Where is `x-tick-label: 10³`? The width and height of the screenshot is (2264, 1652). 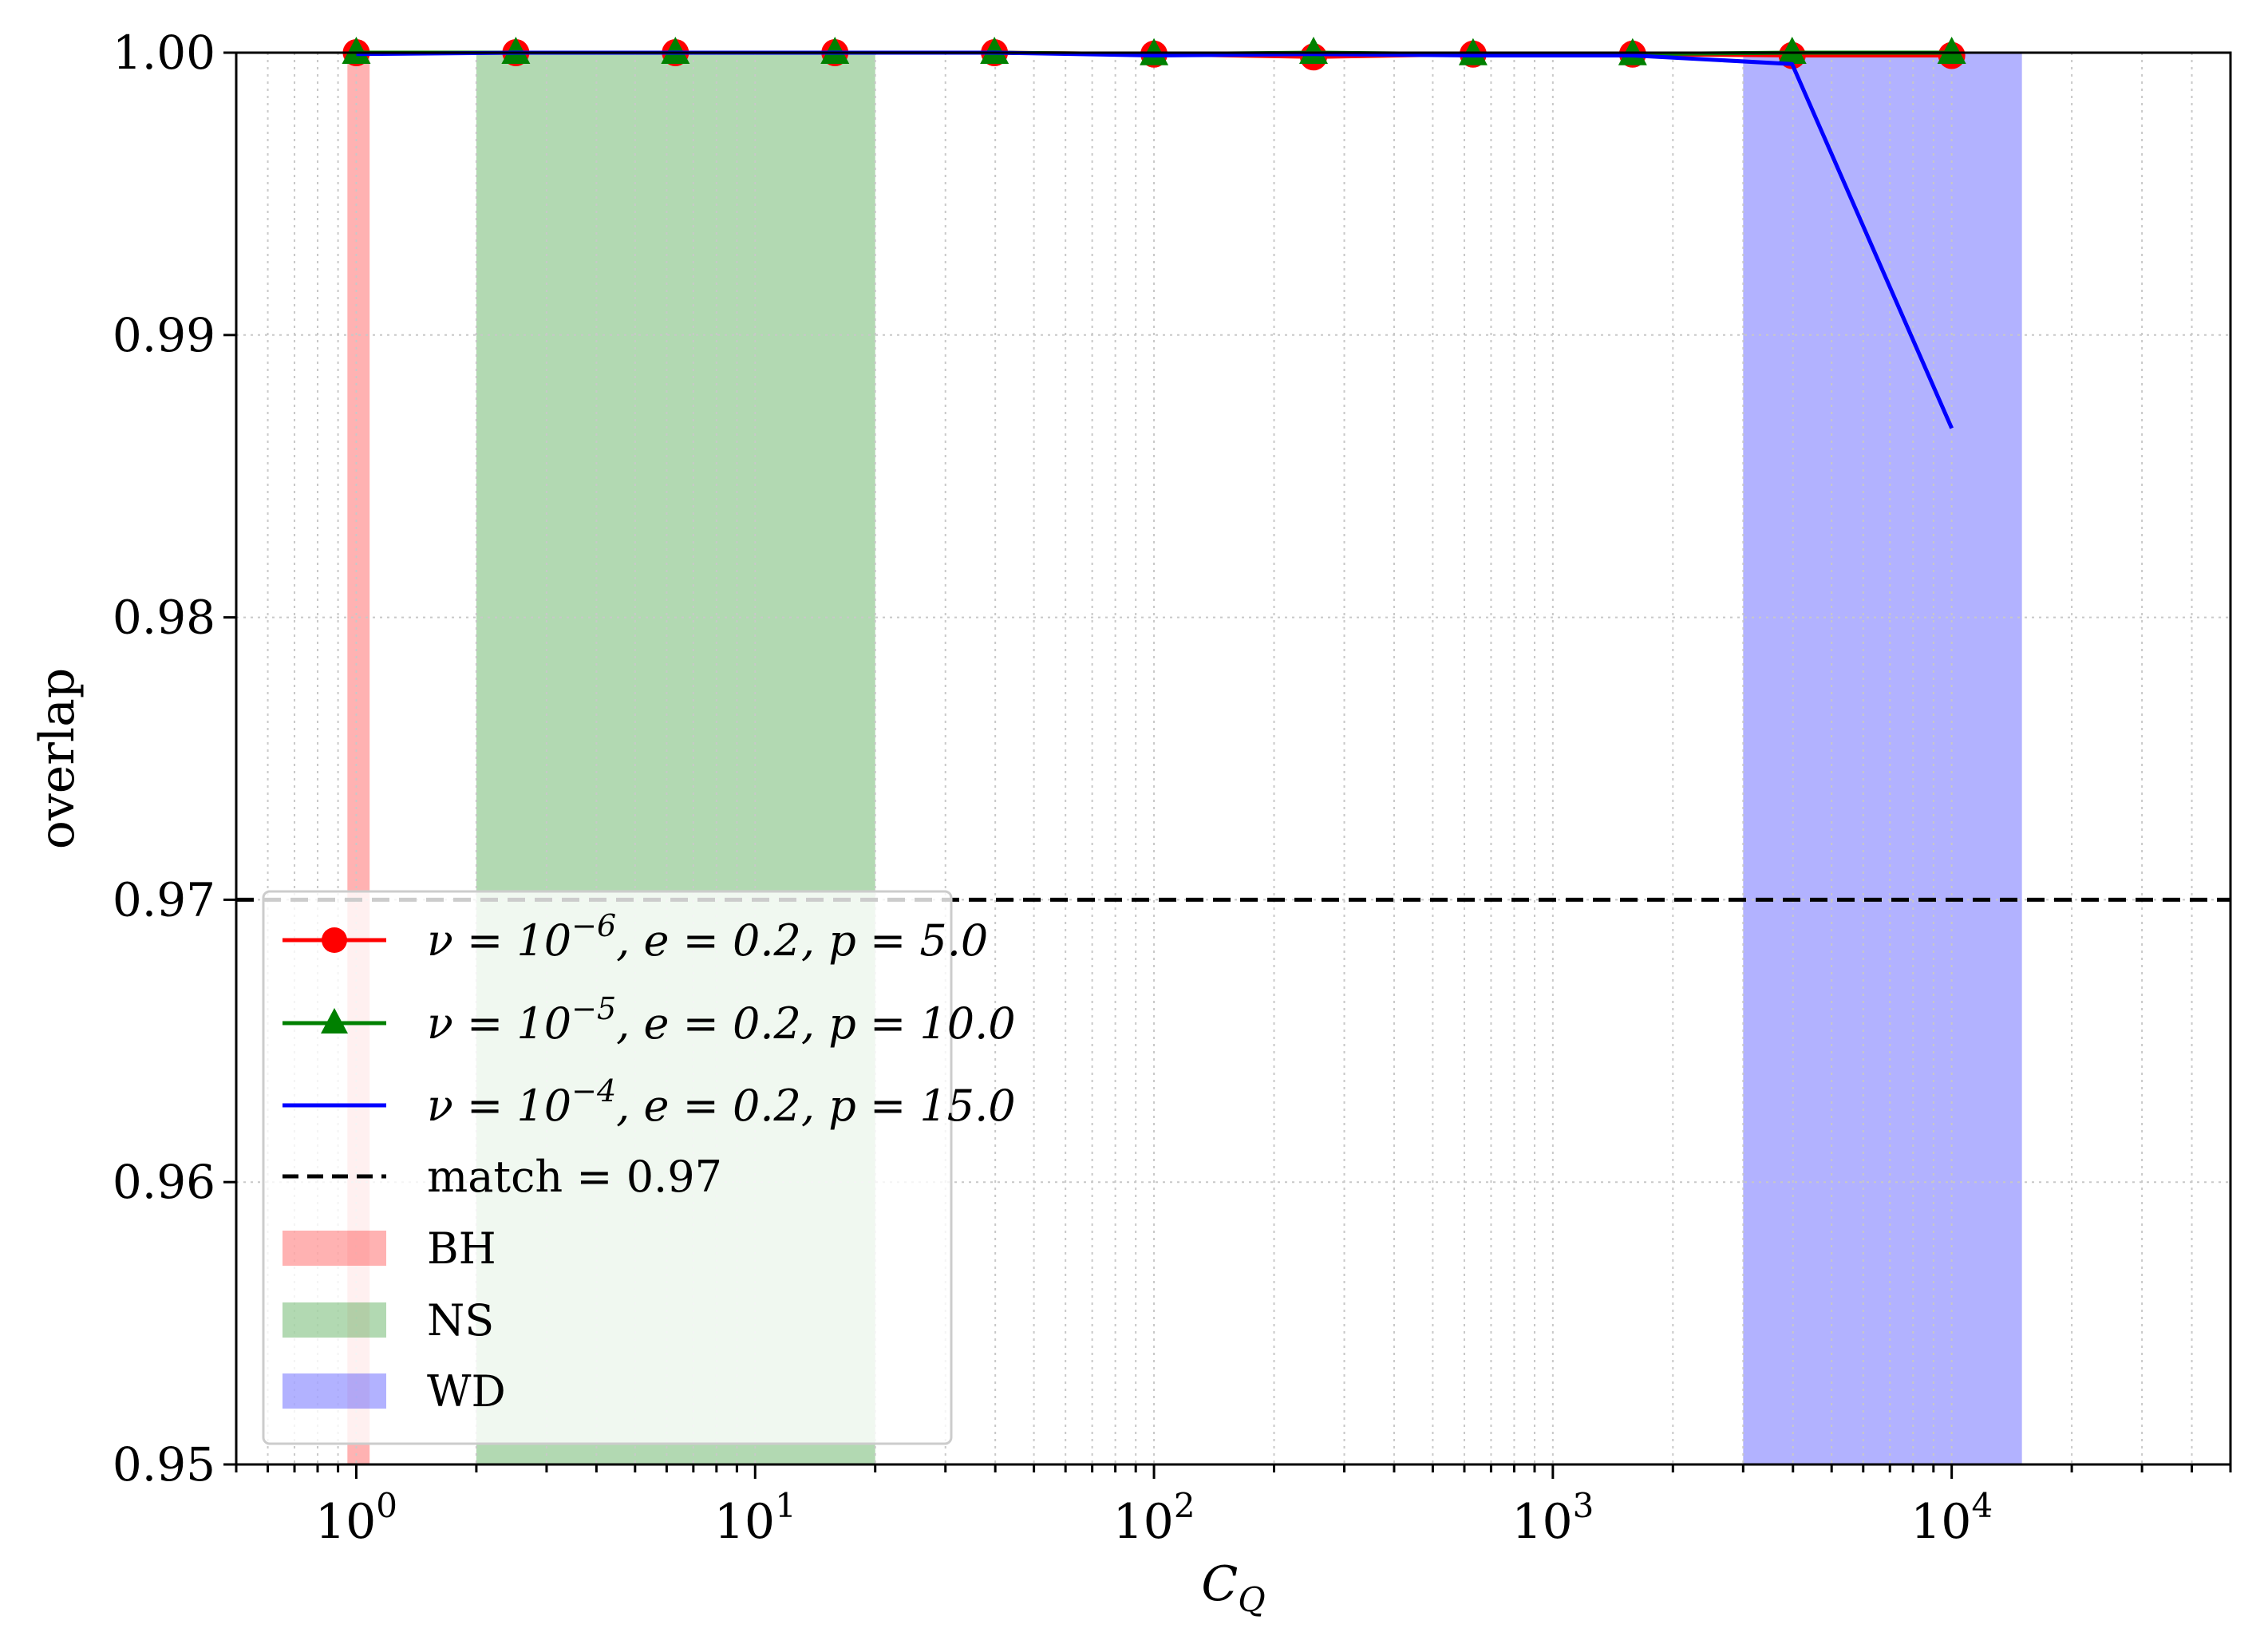 x-tick-label: 10³ is located at coordinates (1552, 1518).